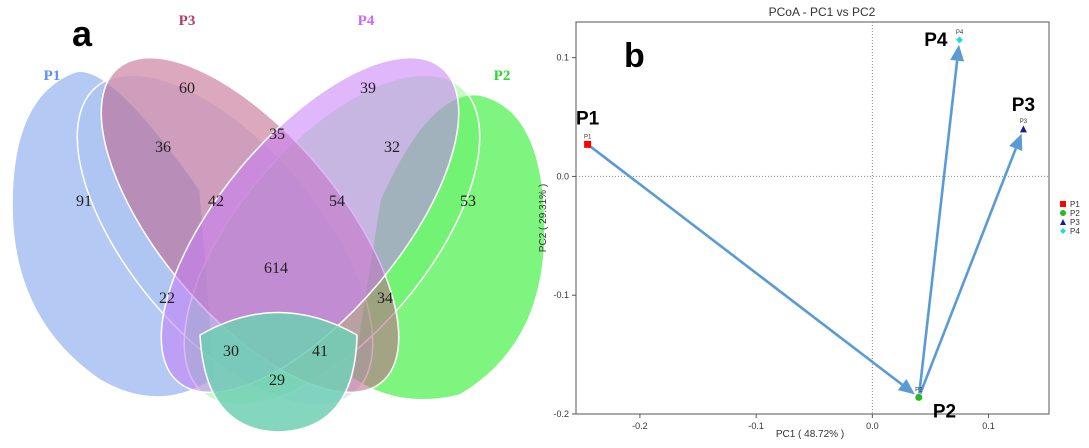 This screenshot has height=448, width=1089. What do you see at coordinates (634, 56) in the screenshot?
I see `panel-label-b: b` at bounding box center [634, 56].